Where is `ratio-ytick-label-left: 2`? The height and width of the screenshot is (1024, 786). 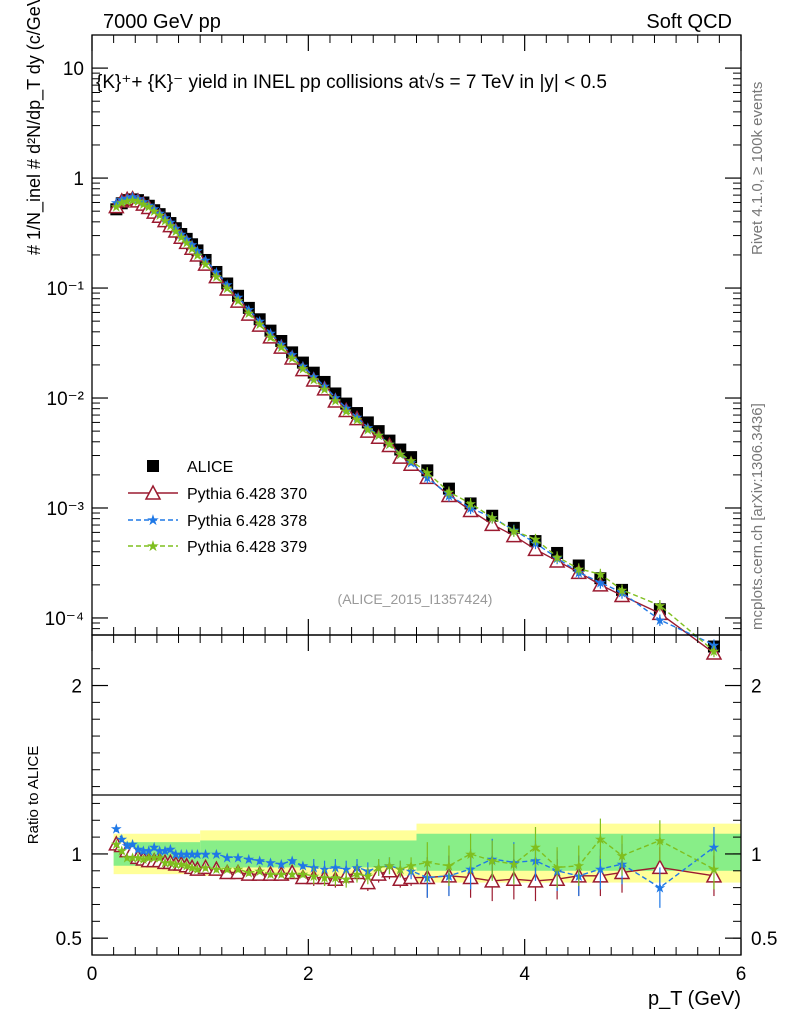 ratio-ytick-label-left: 2 is located at coordinates (76, 687).